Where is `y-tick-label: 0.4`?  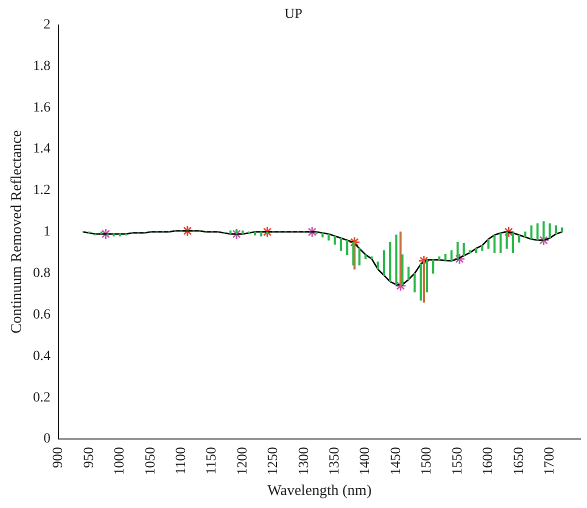
y-tick-label: 0.4 is located at coordinates (41, 356).